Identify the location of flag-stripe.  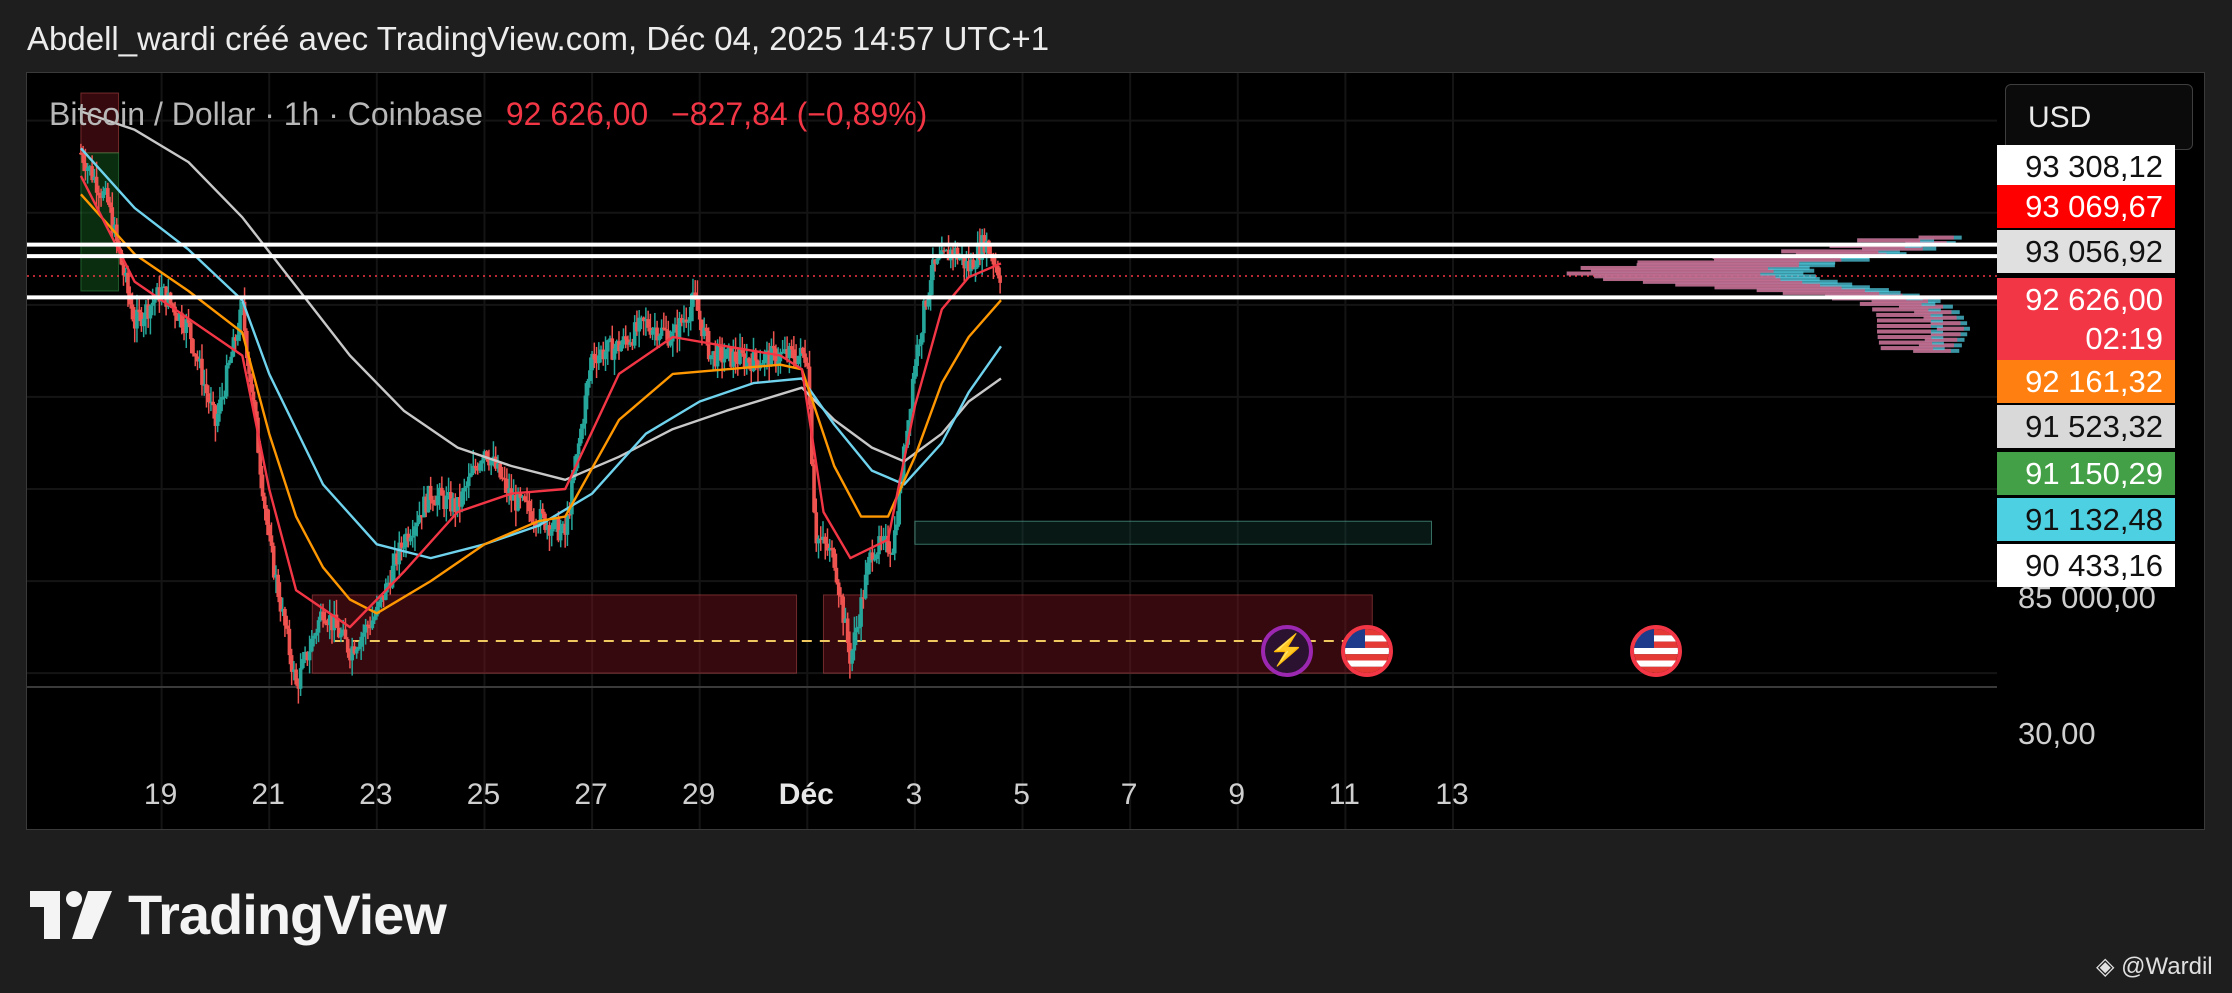
(1656, 669).